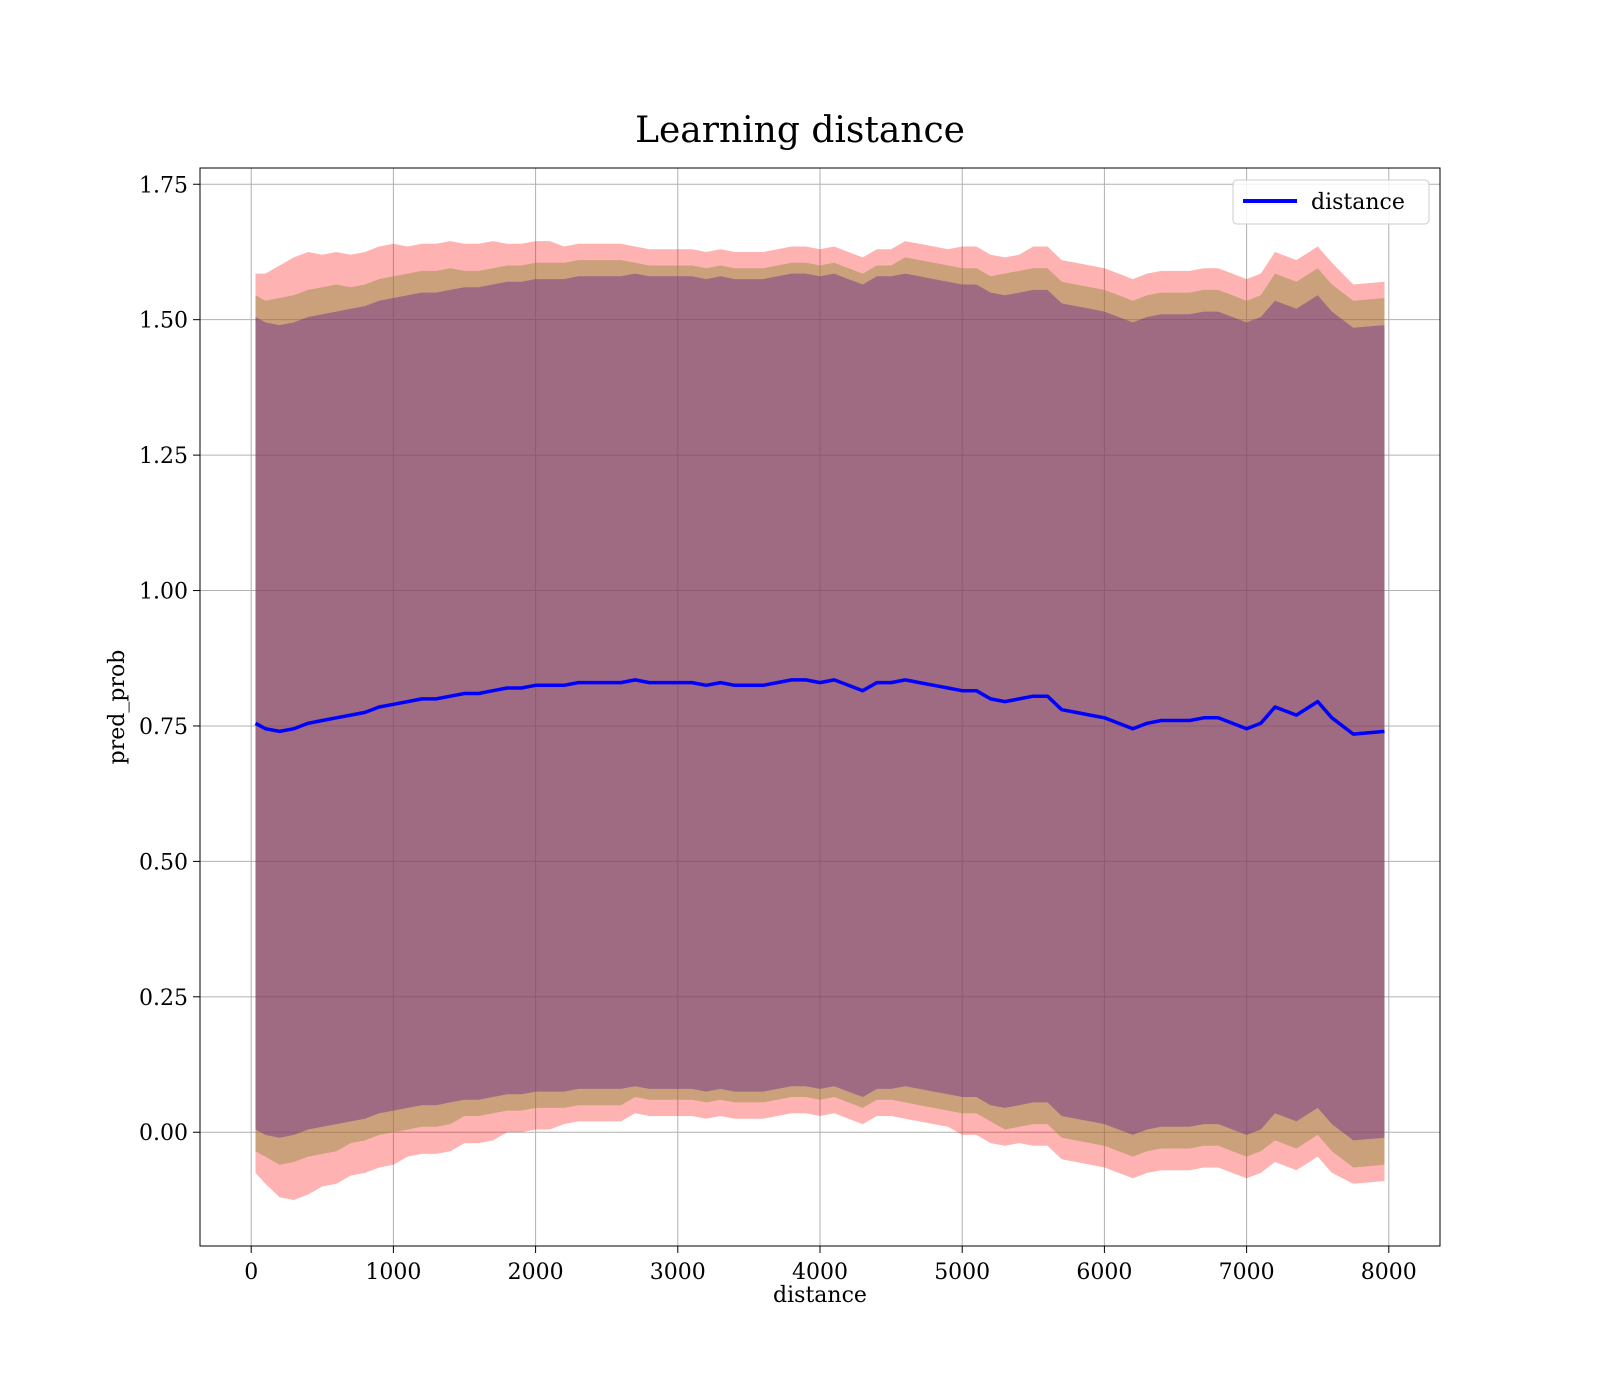 The image size is (1600, 1400). I want to click on x-tick-label: 7000, so click(1247, 1272).